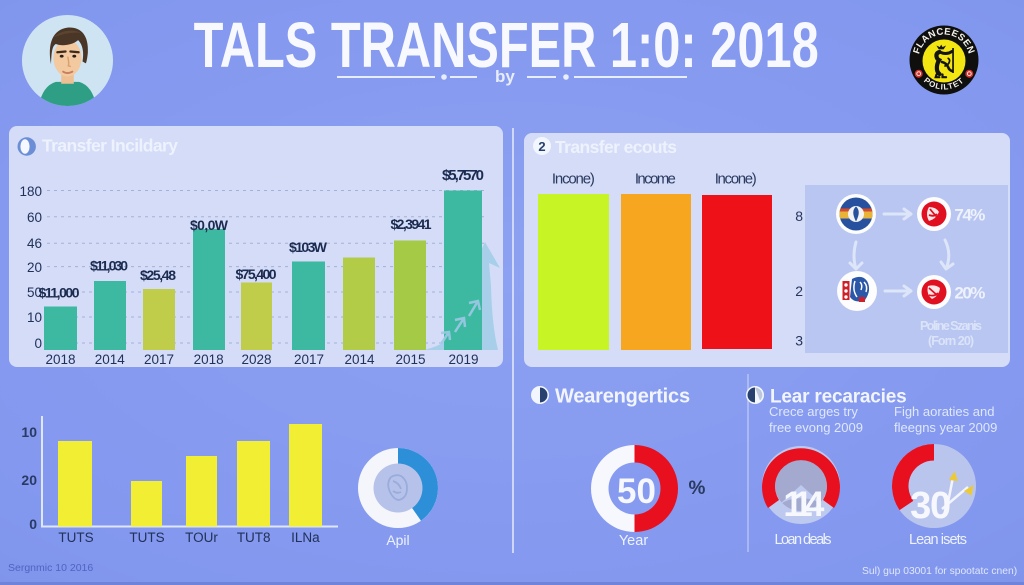 The width and height of the screenshot is (1024, 585). What do you see at coordinates (505, 76) in the screenshot?
I see `svg-text: by` at bounding box center [505, 76].